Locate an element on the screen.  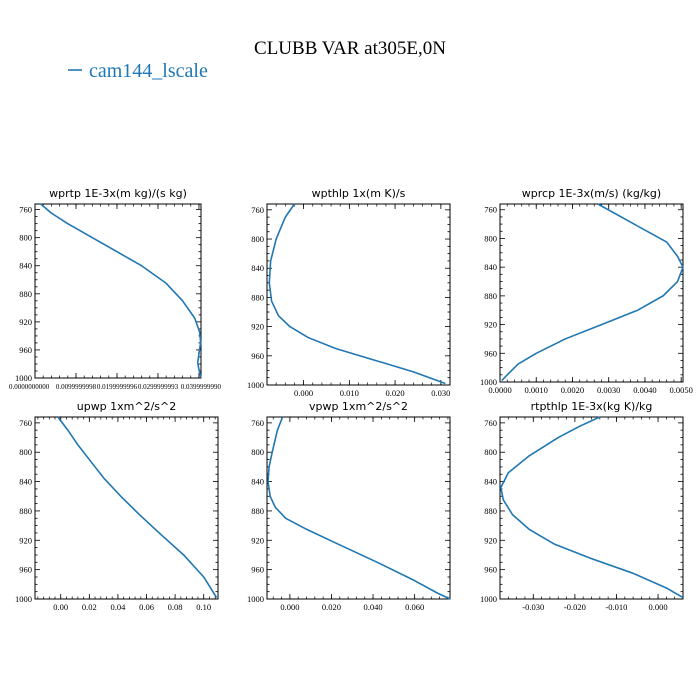
figure-legend: cam144_lscale is located at coordinates (138, 71).